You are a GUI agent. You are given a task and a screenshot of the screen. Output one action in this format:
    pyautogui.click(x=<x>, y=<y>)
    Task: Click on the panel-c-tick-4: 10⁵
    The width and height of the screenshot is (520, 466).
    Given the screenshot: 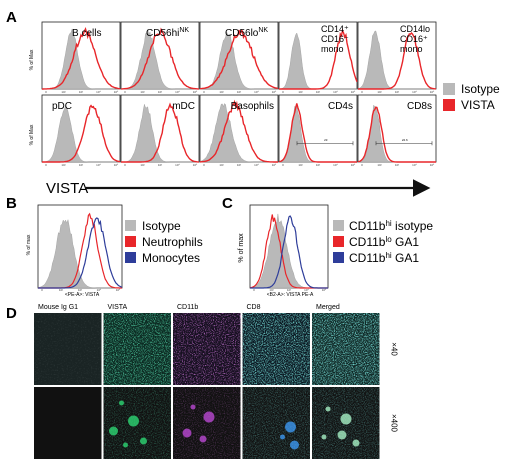 What is the action you would take?
    pyautogui.click(x=324, y=290)
    